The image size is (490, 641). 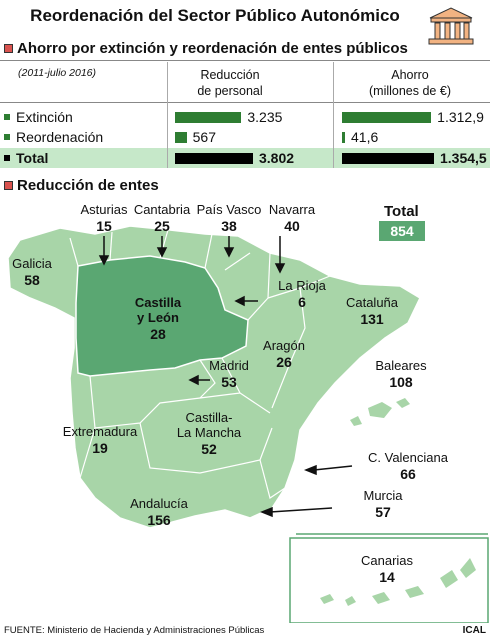 I want to click on region-label-catalunya: Cataluña, so click(x=372, y=302).